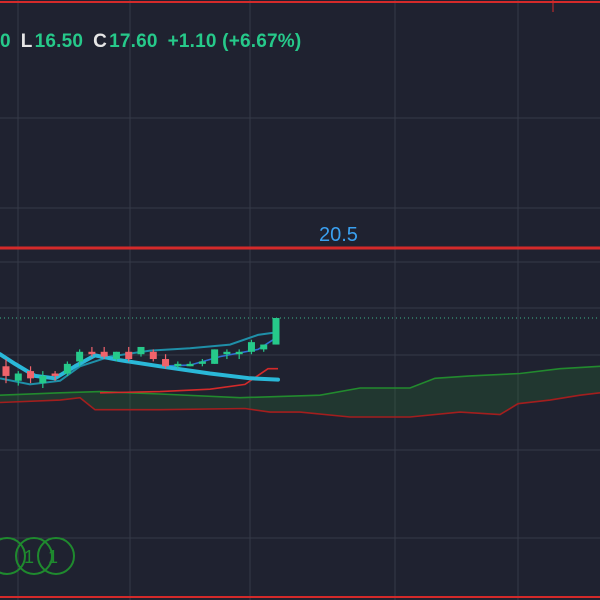 This screenshot has width=600, height=600. What do you see at coordinates (262, 41) in the screenshot?
I see `change-percent: (+6.67%)` at bounding box center [262, 41].